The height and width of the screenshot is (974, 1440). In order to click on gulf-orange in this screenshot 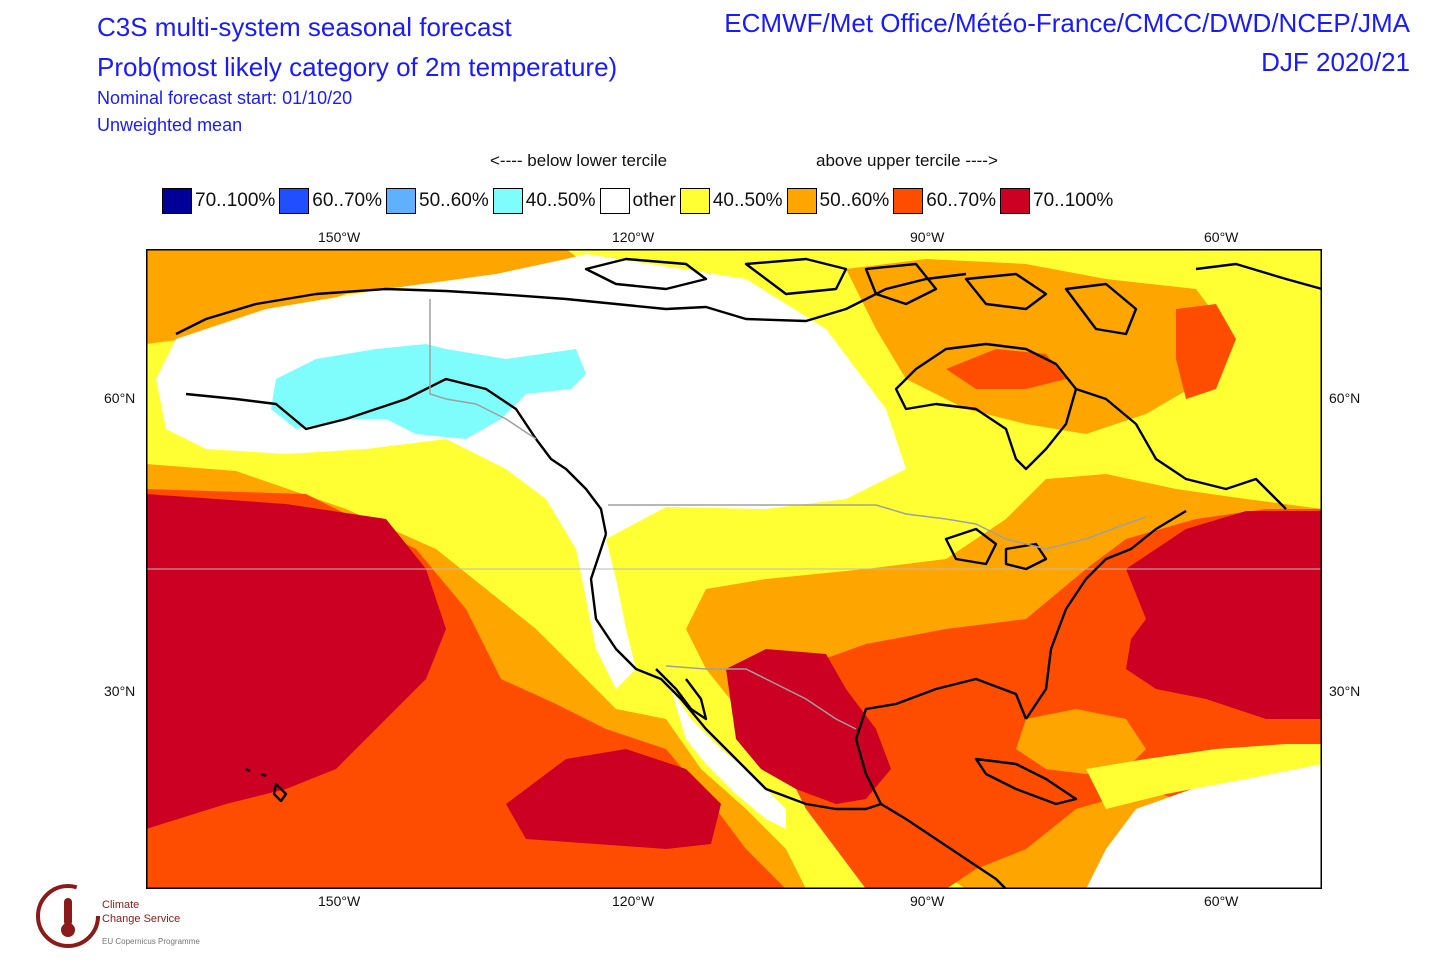, I will do `click(1081, 741)`.